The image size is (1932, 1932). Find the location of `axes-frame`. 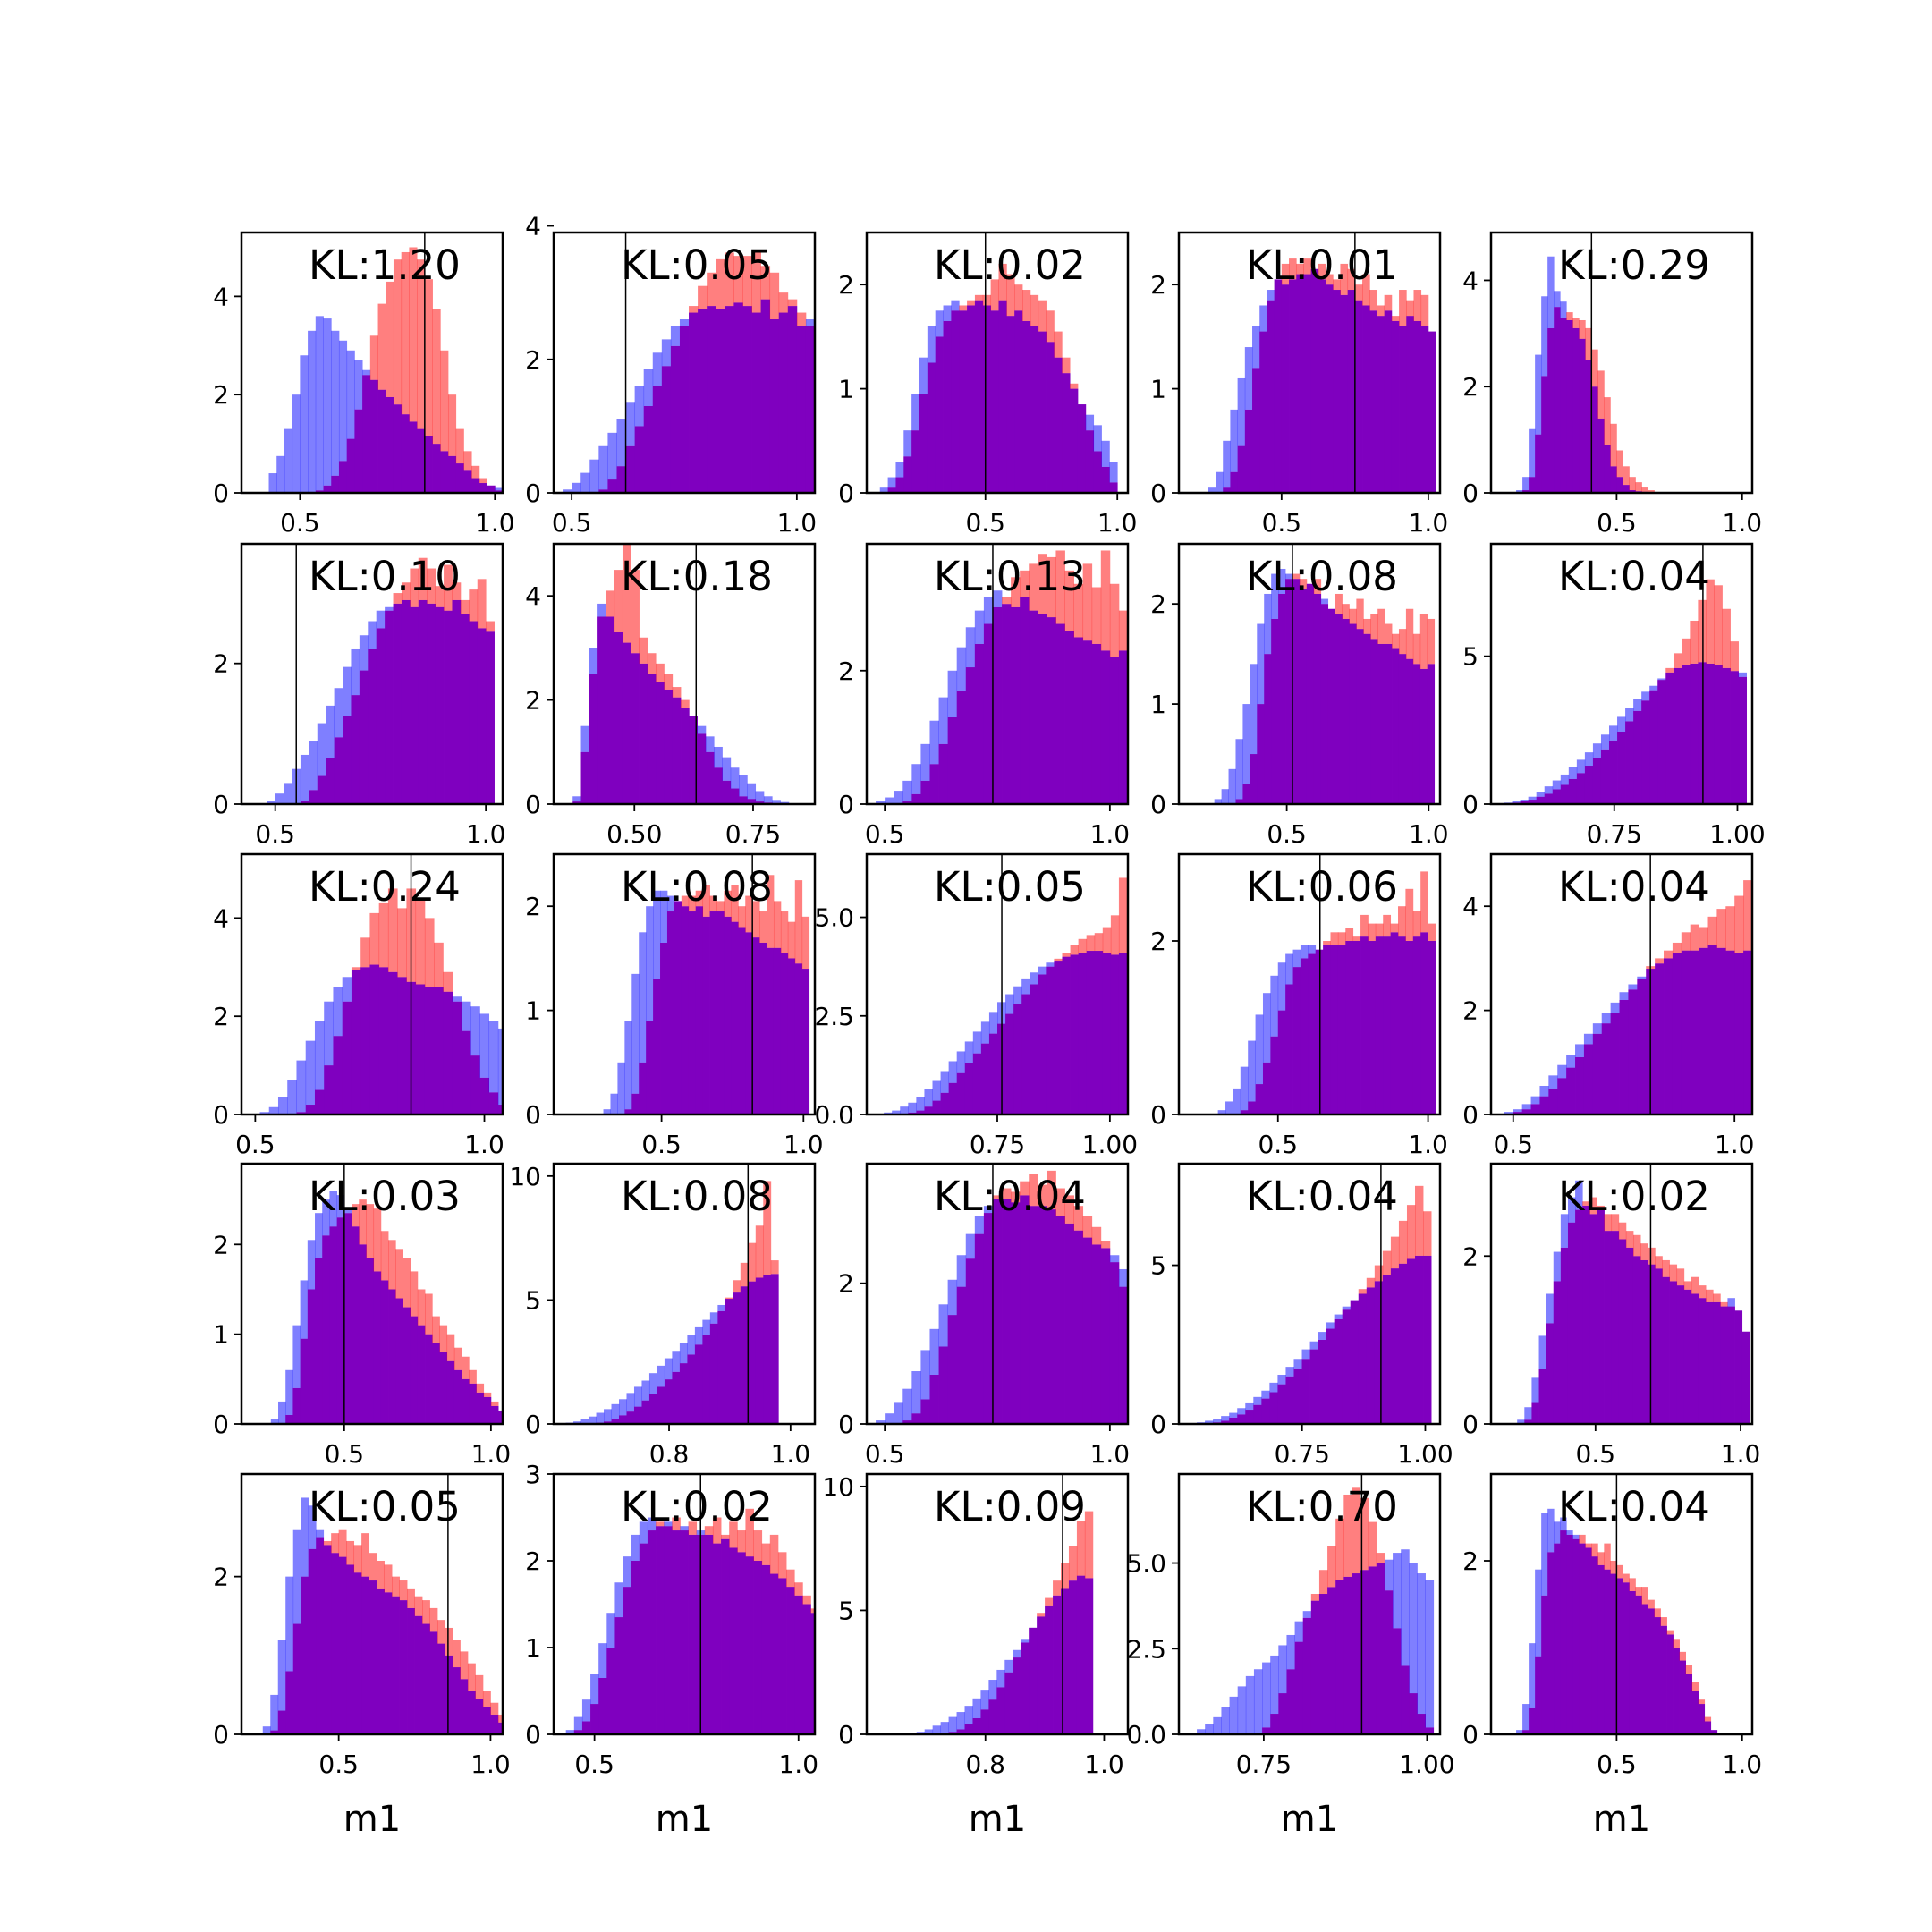

axes-frame is located at coordinates (1621, 674).